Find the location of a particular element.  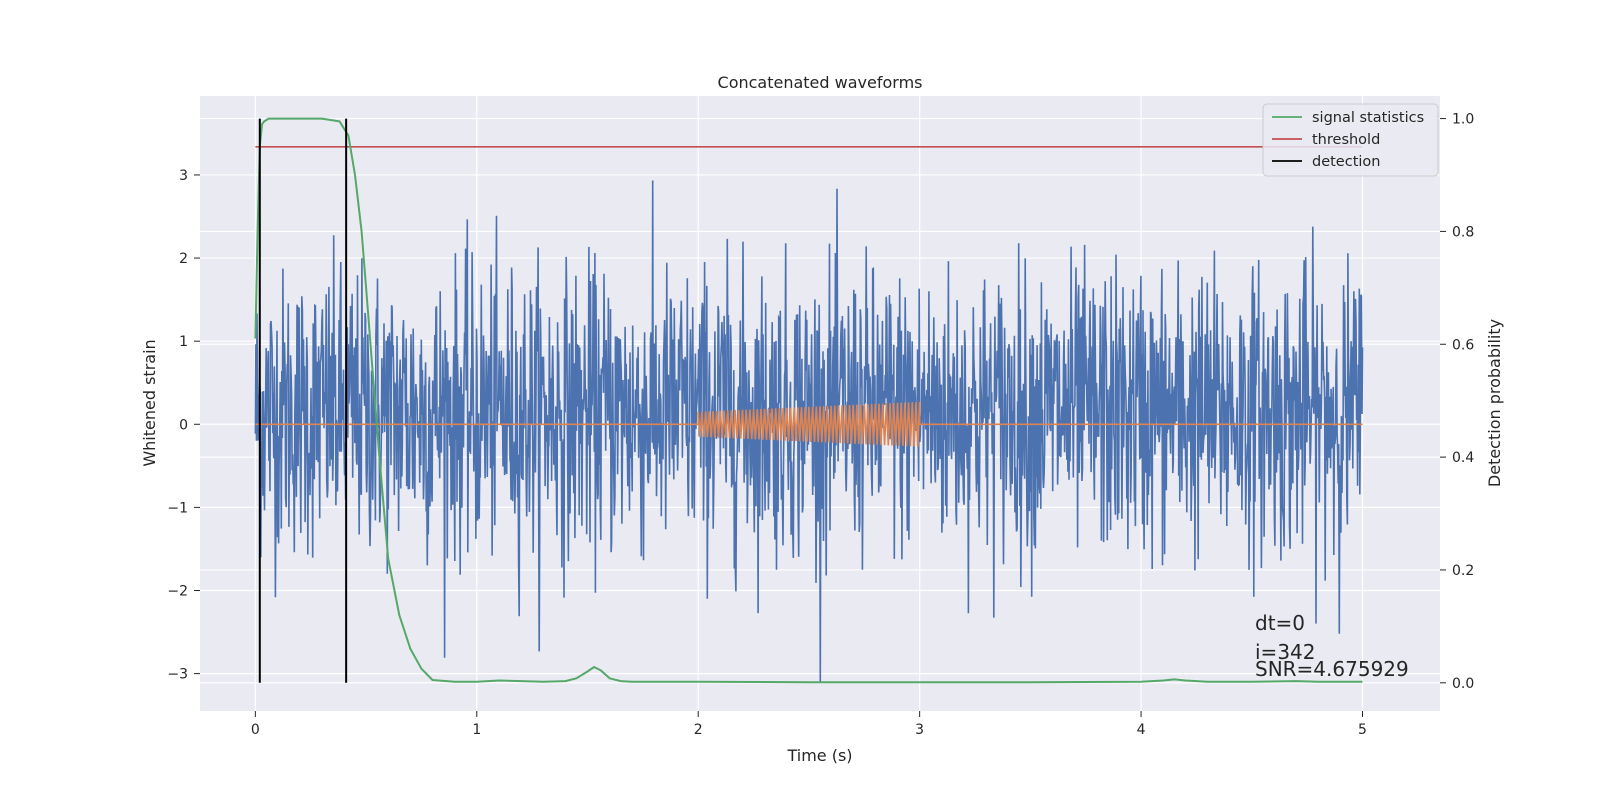

x-tick-label: 3 is located at coordinates (919, 730).